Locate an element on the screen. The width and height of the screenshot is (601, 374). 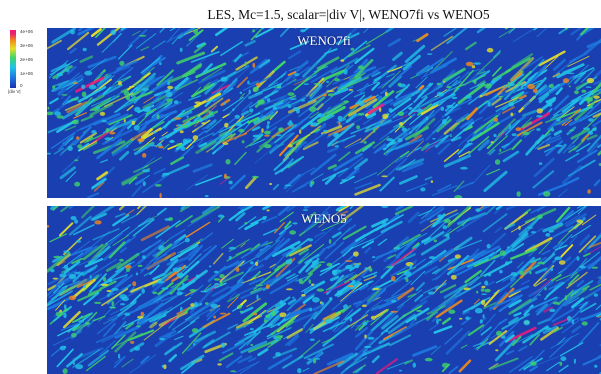
colorbar-label: |div V| is located at coordinates (14, 91).